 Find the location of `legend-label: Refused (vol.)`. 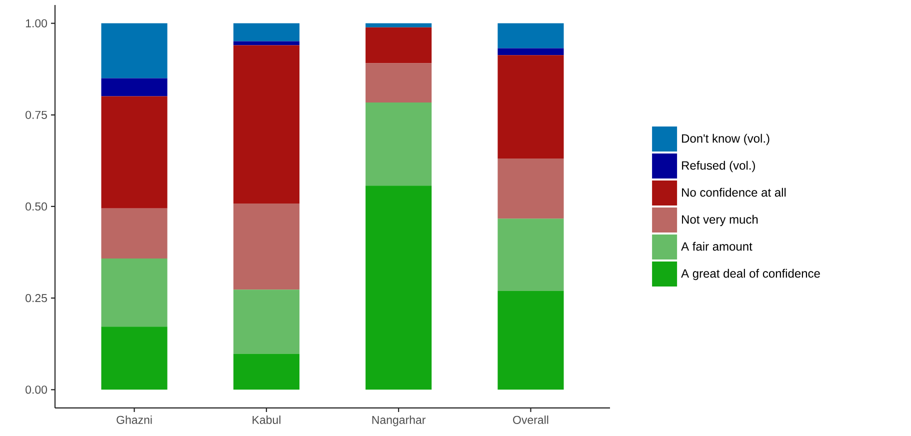

legend-label: Refused (vol.) is located at coordinates (718, 166).